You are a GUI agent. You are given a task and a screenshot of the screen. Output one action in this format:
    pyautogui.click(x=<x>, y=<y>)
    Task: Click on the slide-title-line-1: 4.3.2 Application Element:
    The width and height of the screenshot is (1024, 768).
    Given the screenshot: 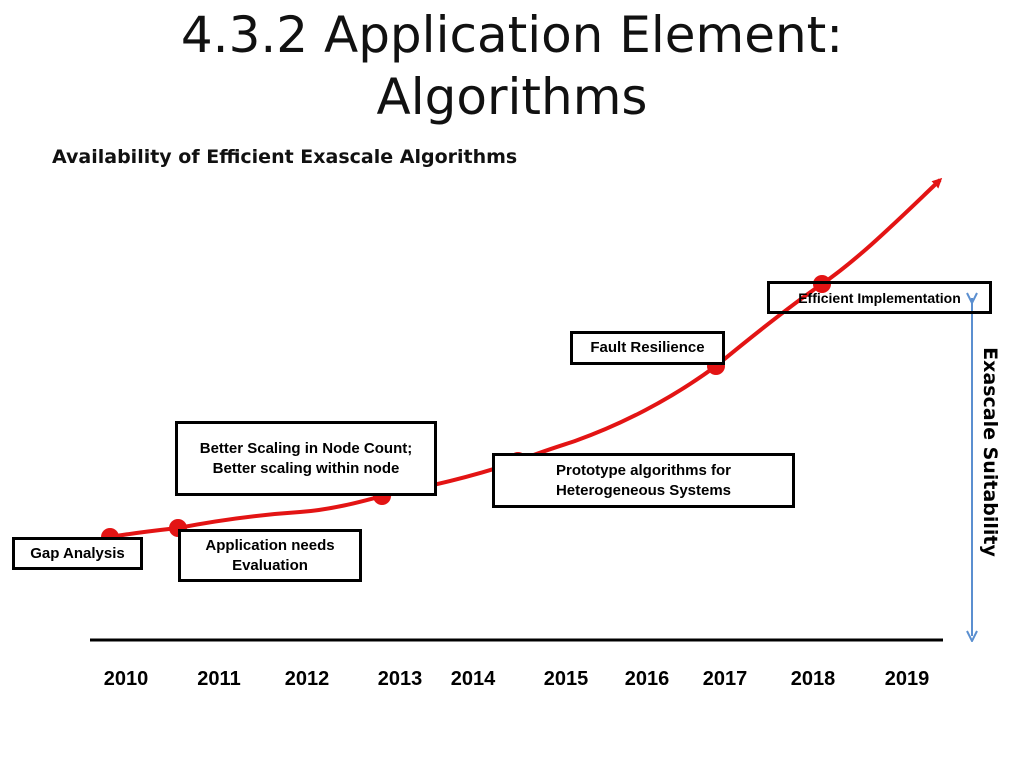 What is the action you would take?
    pyautogui.click(x=512, y=35)
    